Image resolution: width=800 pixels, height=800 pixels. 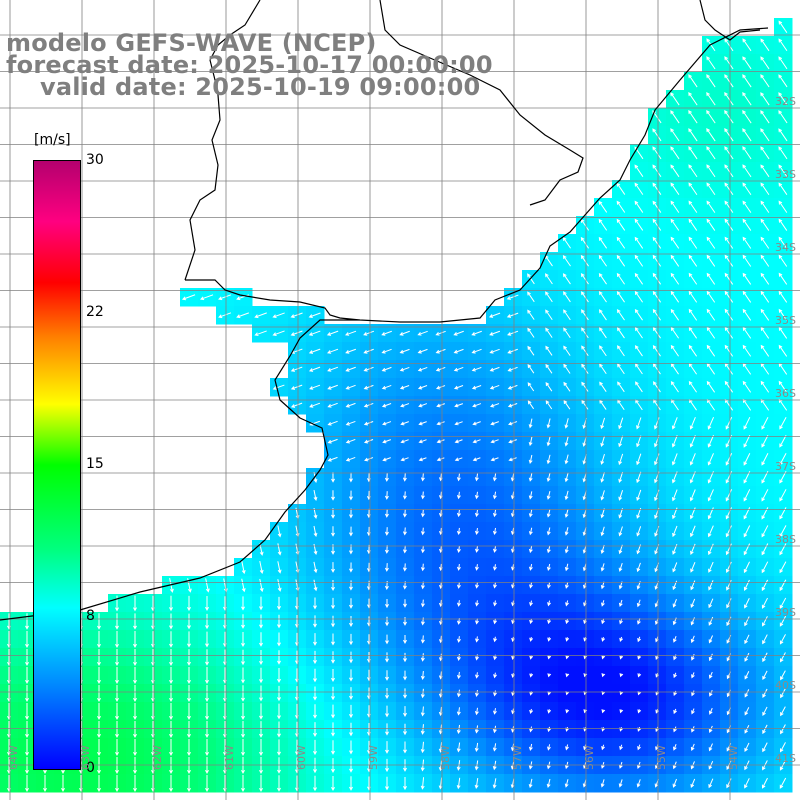 What do you see at coordinates (260, 87) in the screenshot?
I see `valid-date: valid date: 2025-10-19 09:00:00` at bounding box center [260, 87].